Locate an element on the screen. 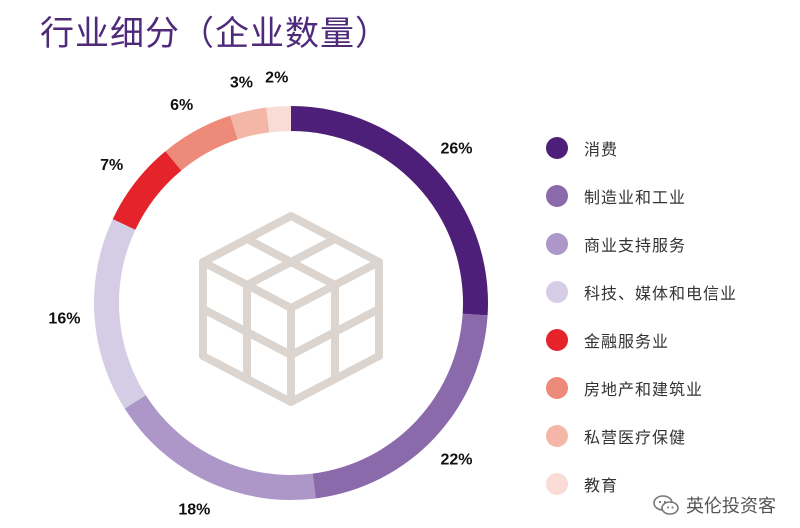 This screenshot has width=800, height=528. watermark: 英伦投资客 is located at coordinates (714, 505).